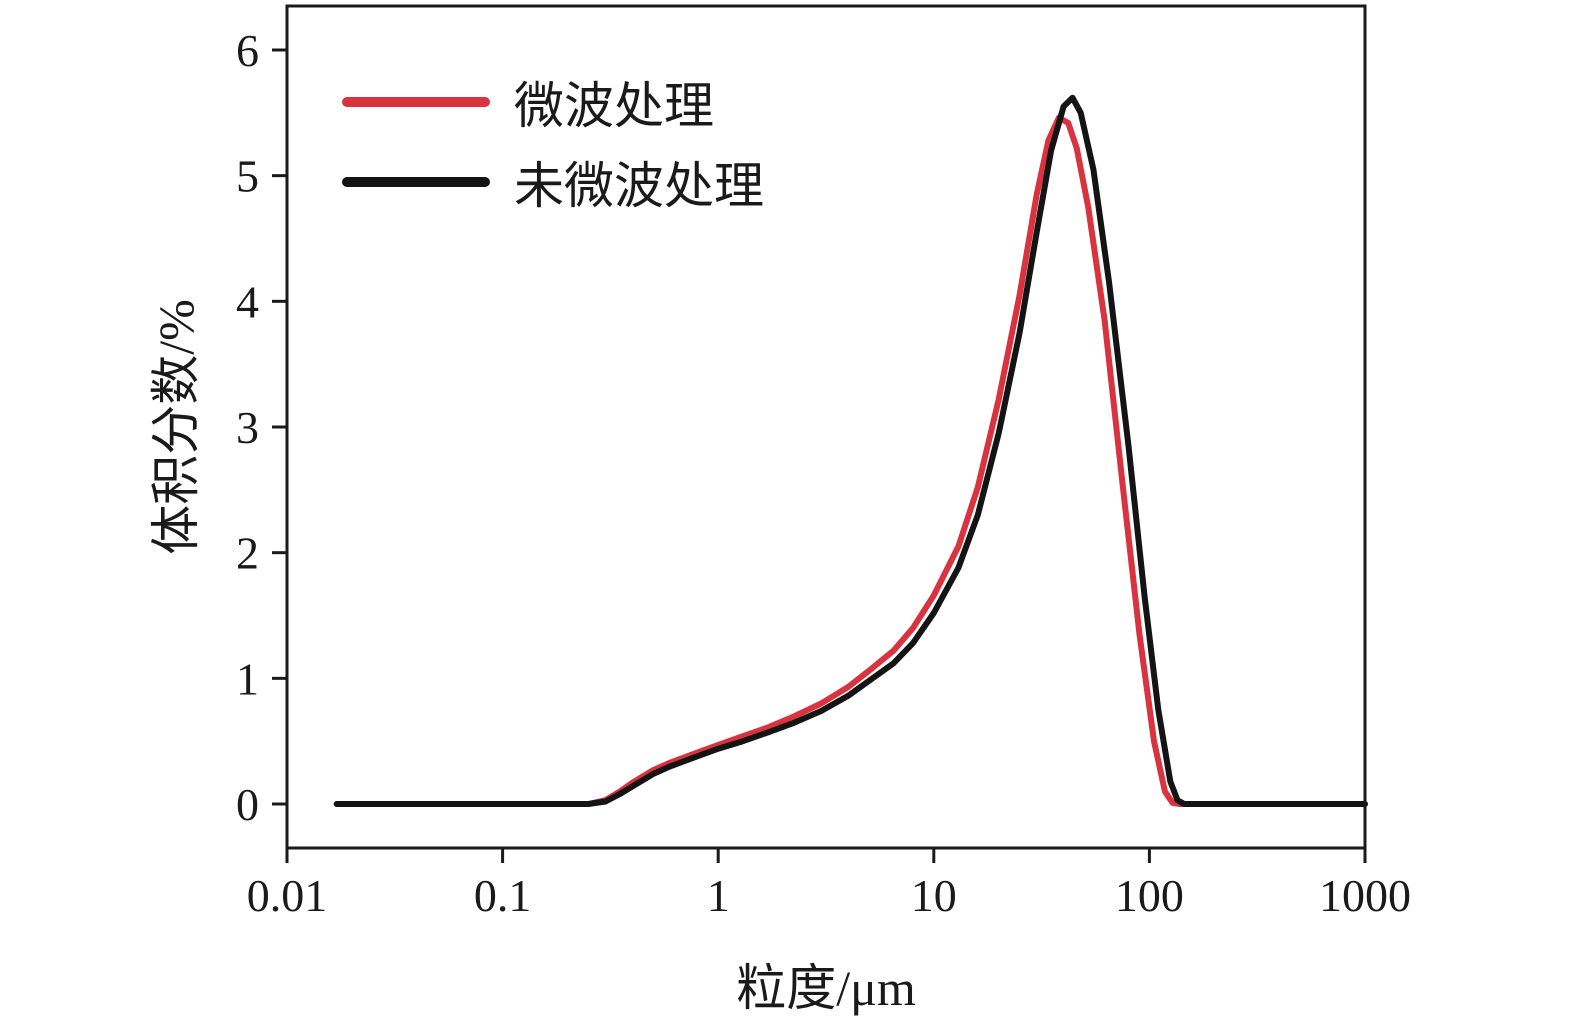 The height and width of the screenshot is (1028, 1575). I want to click on y-axis-title: 体积分数/%, so click(176, 427).